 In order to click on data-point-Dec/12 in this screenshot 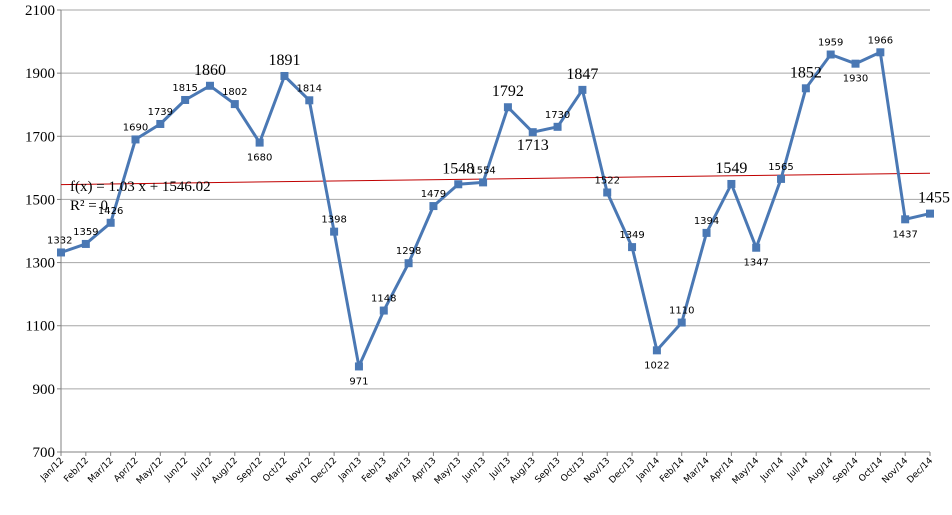, I will do `click(334, 231)`.